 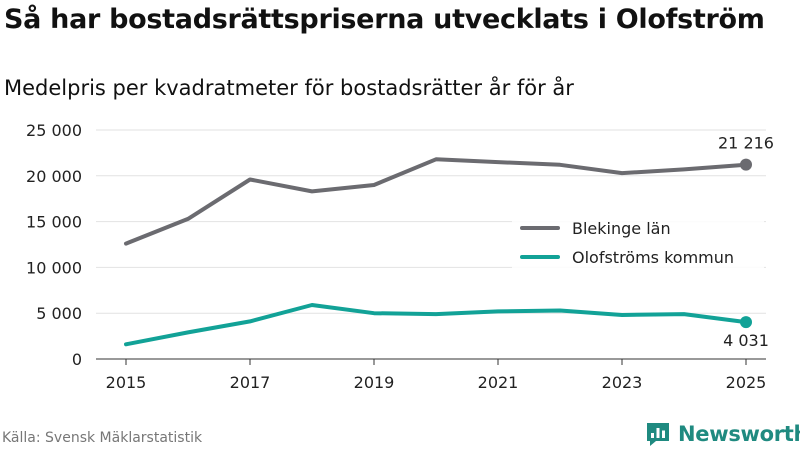 I want to click on y-tick-label: 20 000, so click(x=54, y=176).